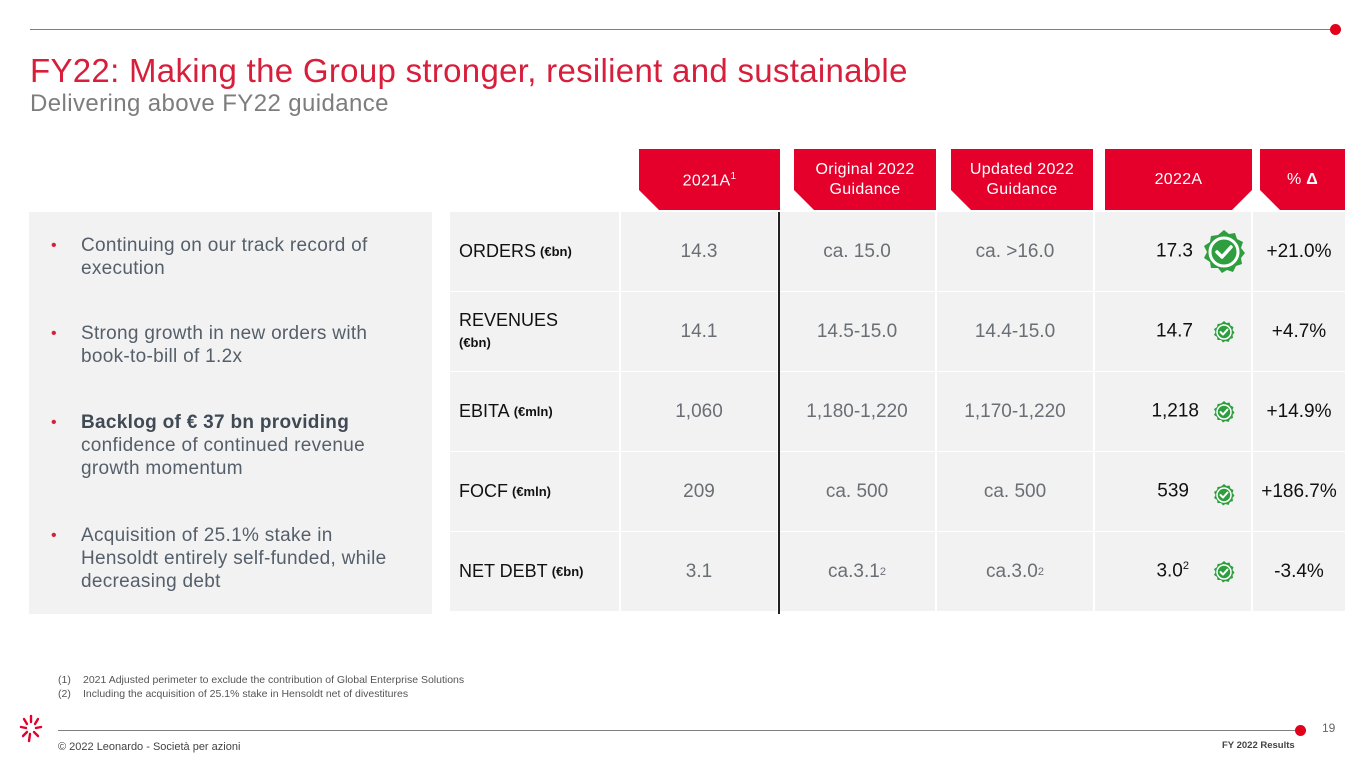 This screenshot has height=768, width=1365. Describe the element at coordinates (699, 491) in the screenshot. I see `cell-2021a: 209` at that location.